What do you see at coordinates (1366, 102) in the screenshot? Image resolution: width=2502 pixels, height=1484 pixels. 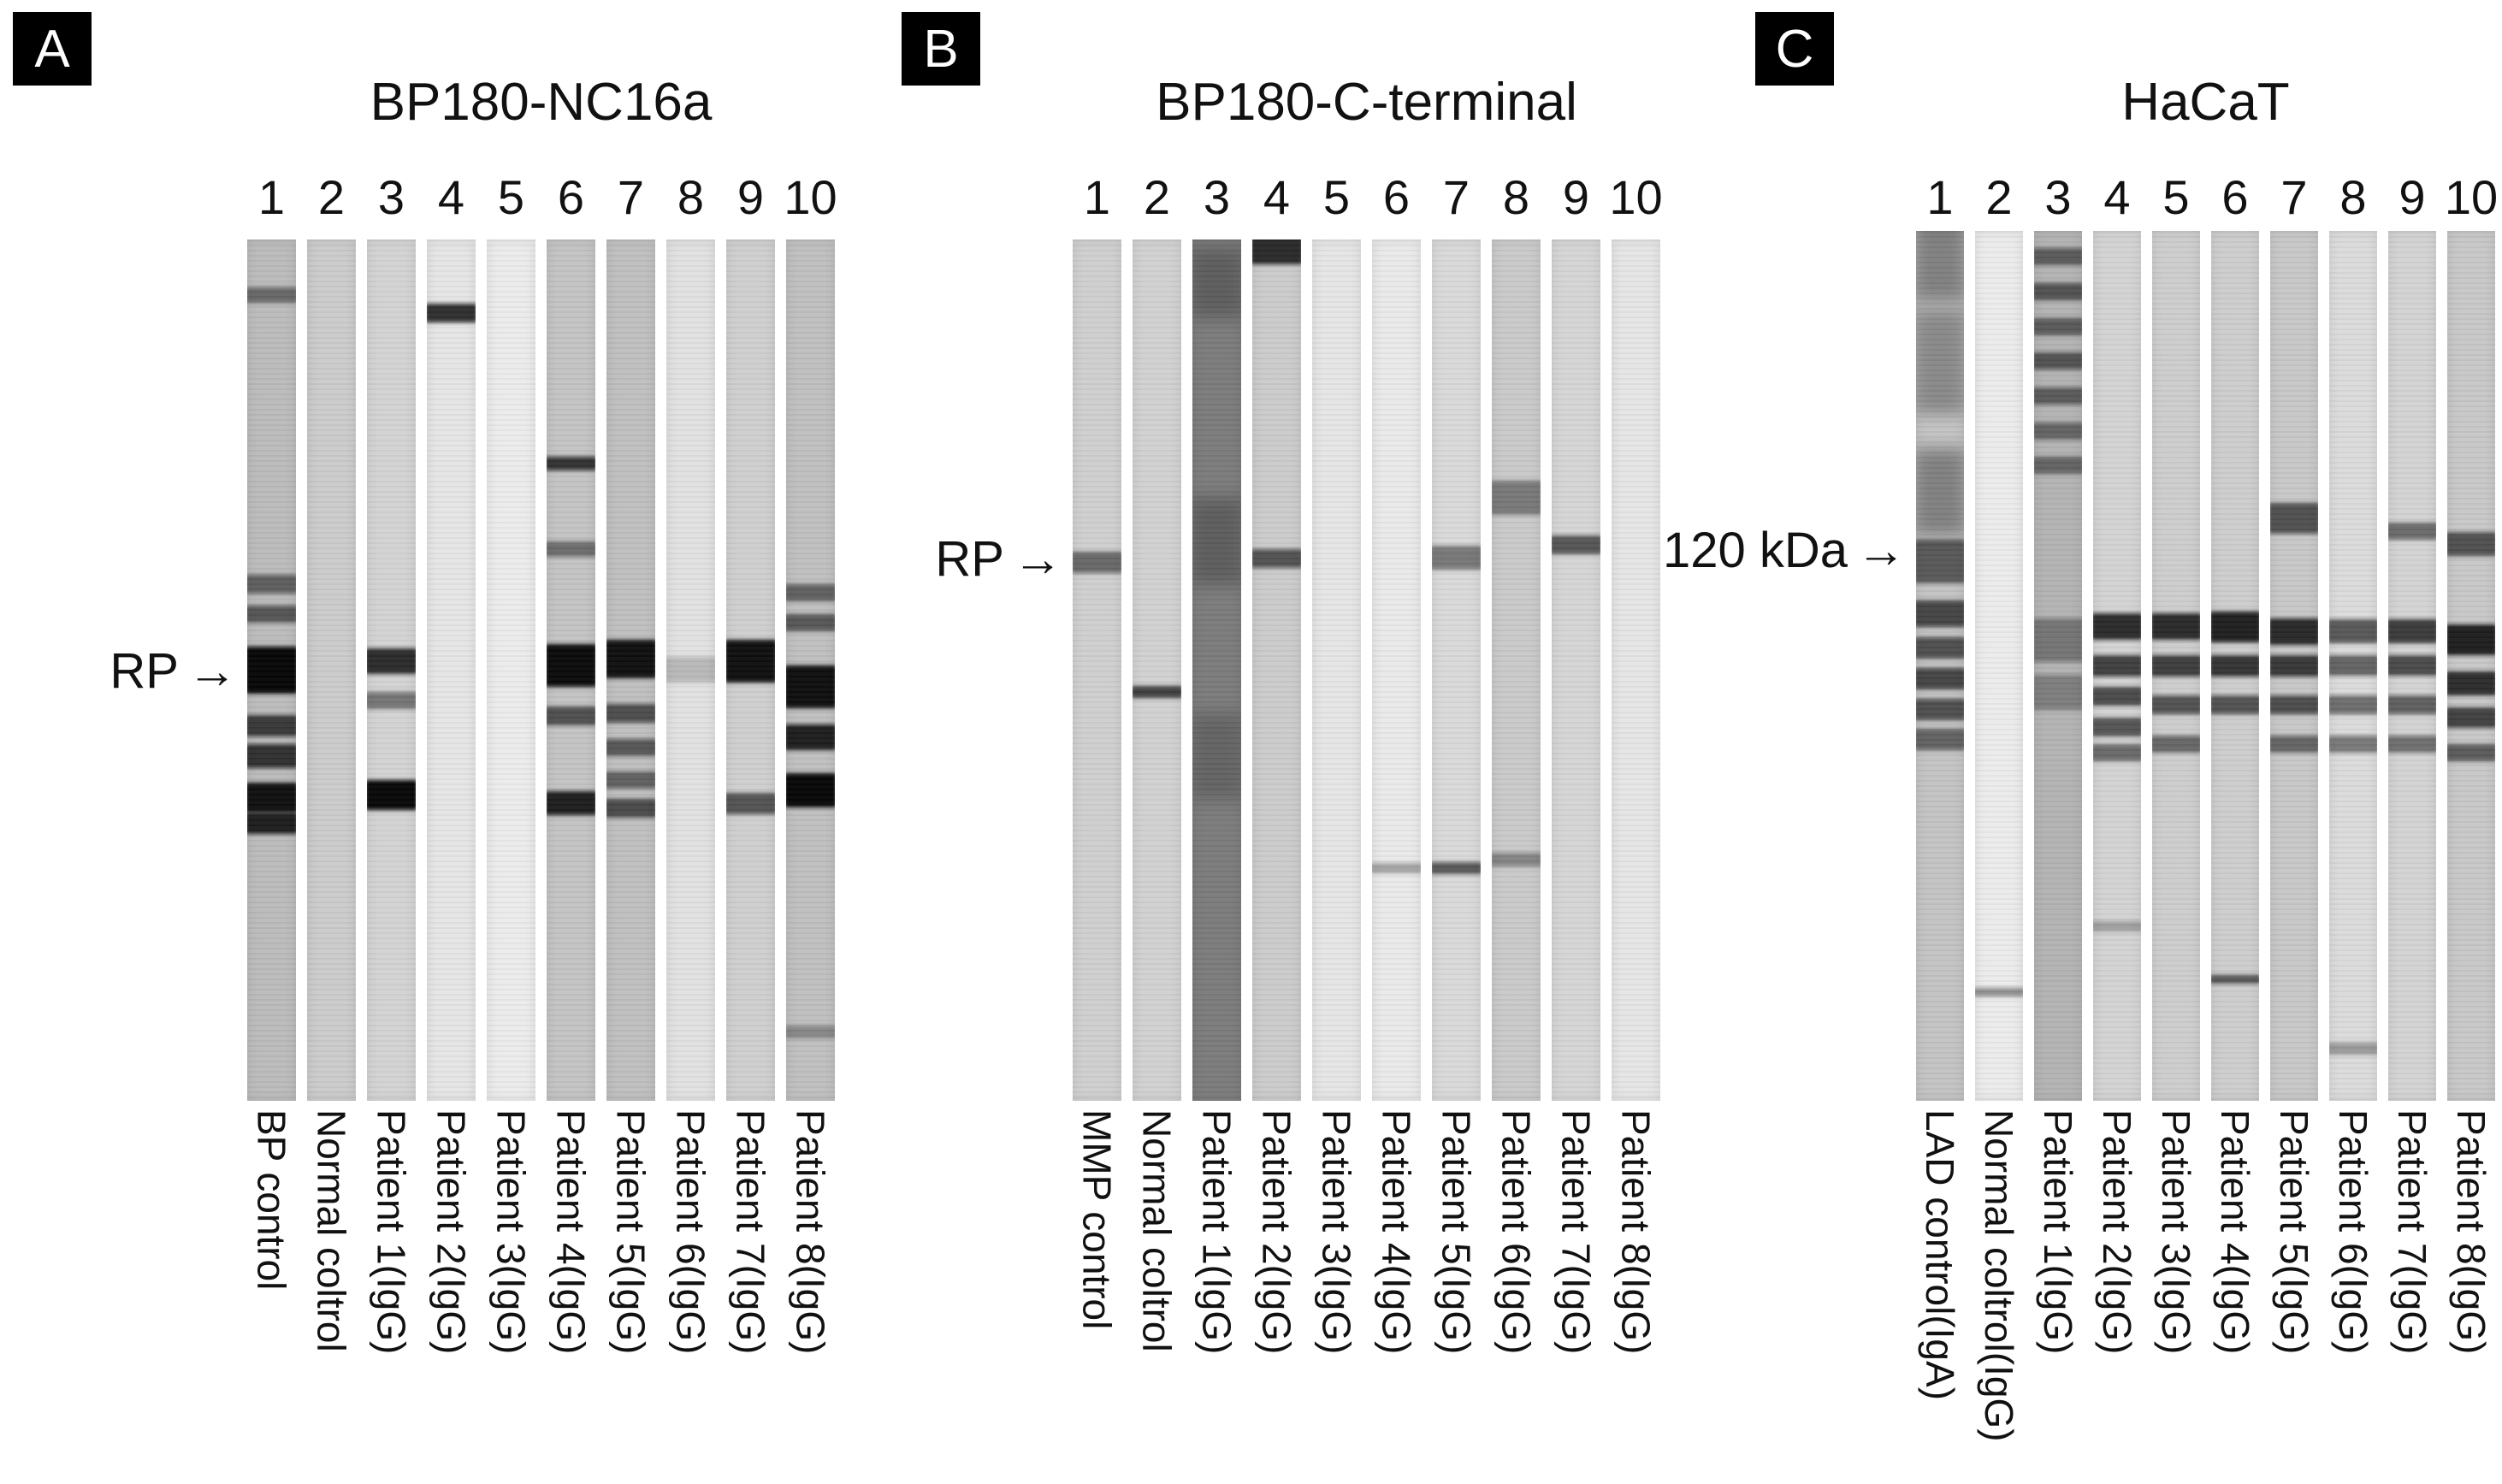 I see `panel-title-b: BP180-C-terminal` at bounding box center [1366, 102].